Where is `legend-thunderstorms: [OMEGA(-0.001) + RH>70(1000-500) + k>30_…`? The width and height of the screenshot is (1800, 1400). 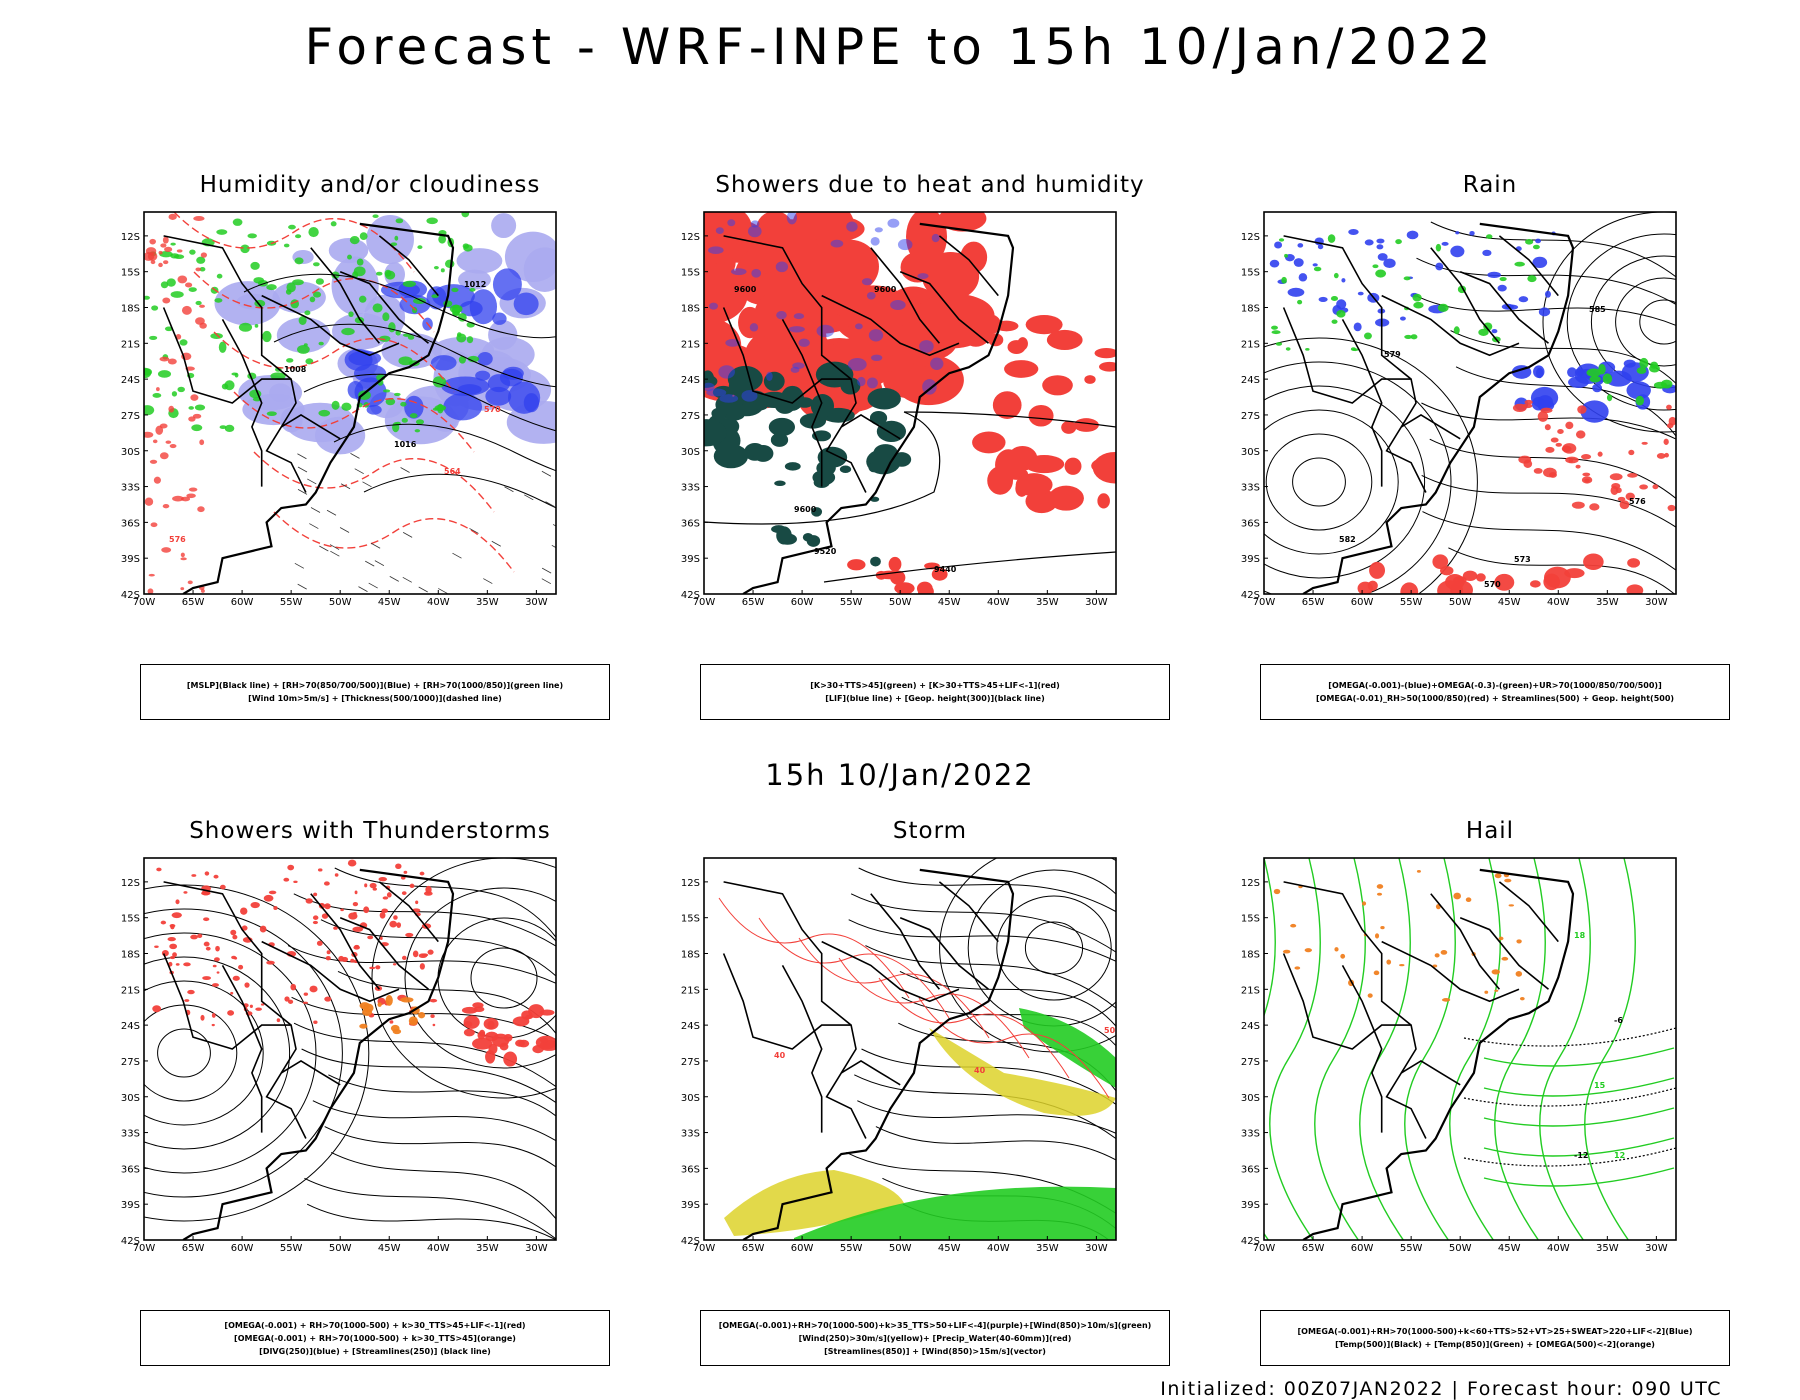
legend-thunderstorms: [OMEGA(-0.001) + RH>70(1000-500) + k>30_… is located at coordinates (375, 1338).